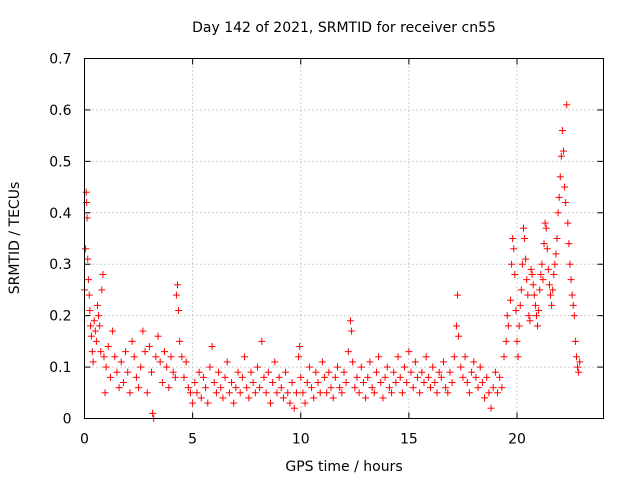 This screenshot has width=640, height=480. Describe the element at coordinates (60, 265) in the screenshot. I see `y-tick-label: 0.3` at that location.